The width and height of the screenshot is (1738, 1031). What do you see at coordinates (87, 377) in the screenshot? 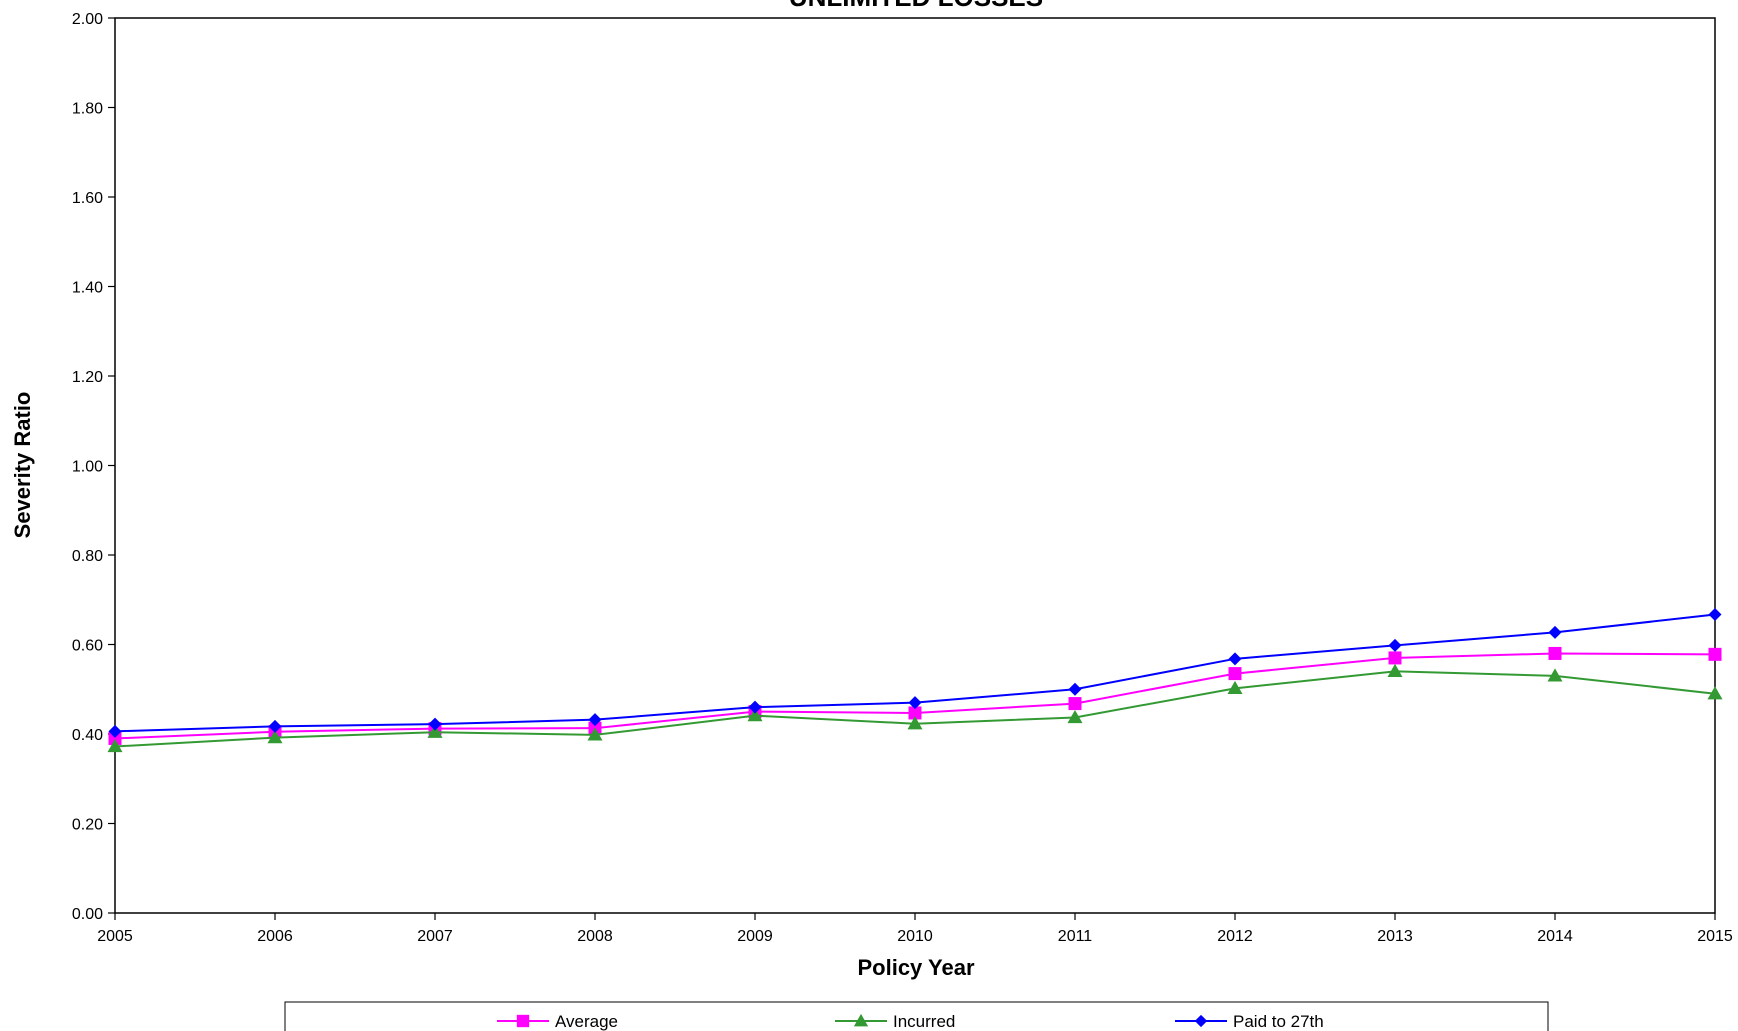
I see `y-tick-label: 1.20` at bounding box center [87, 377].